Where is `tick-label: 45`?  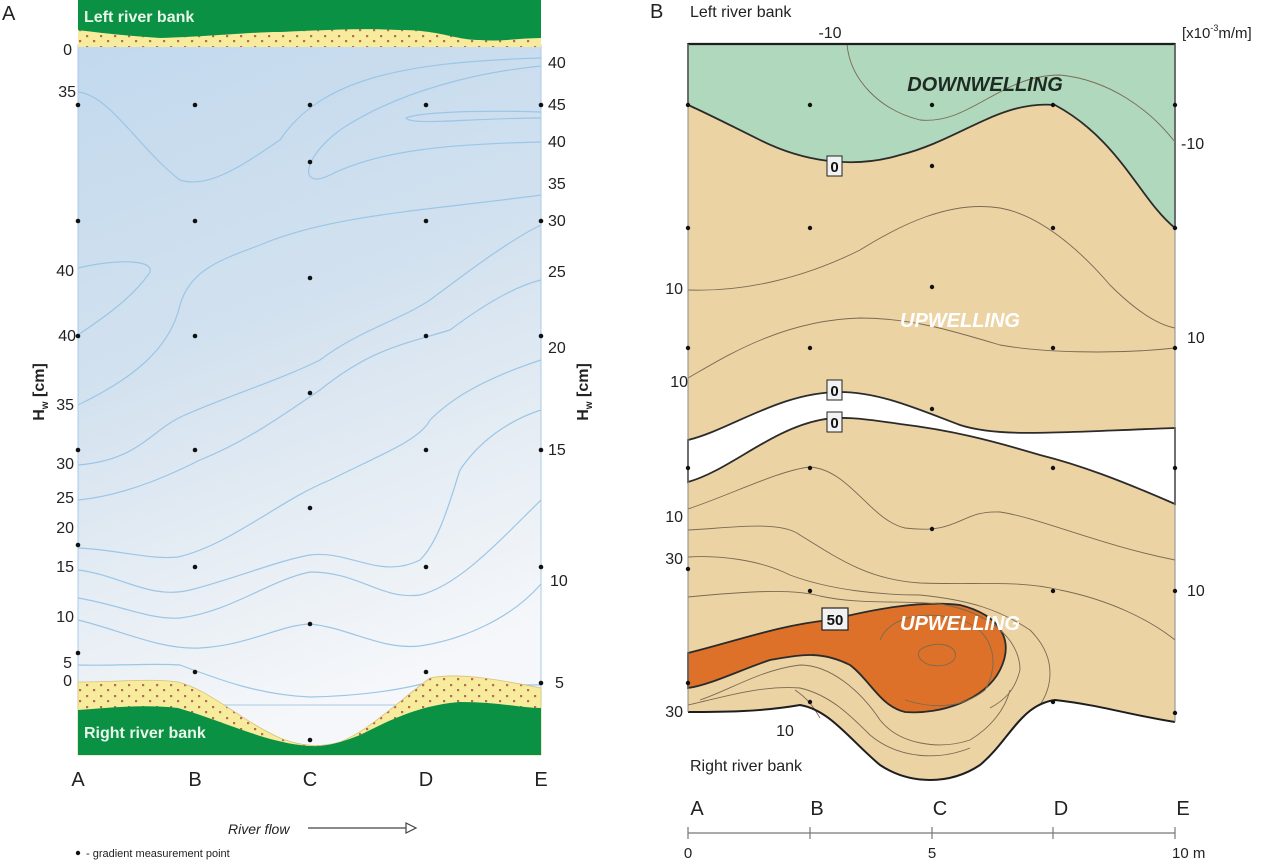
tick-label: 45 is located at coordinates (557, 105).